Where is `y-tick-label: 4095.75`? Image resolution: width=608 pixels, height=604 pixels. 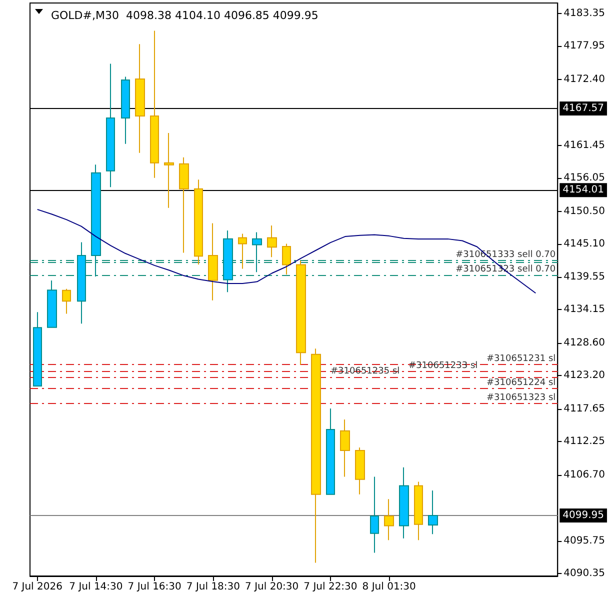
y-tick-label: 4095.75 is located at coordinates (585, 540).